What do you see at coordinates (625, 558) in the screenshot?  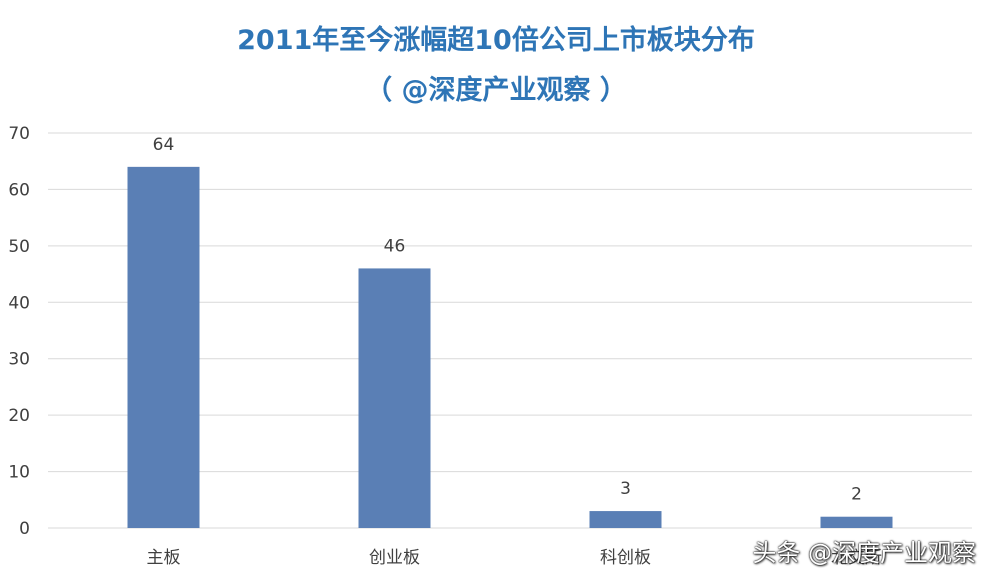 I see `x-category-label: 科创板` at bounding box center [625, 558].